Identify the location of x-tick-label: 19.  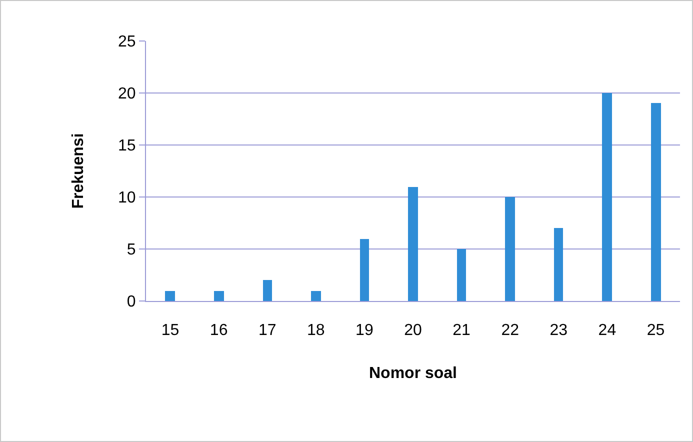
(365, 331).